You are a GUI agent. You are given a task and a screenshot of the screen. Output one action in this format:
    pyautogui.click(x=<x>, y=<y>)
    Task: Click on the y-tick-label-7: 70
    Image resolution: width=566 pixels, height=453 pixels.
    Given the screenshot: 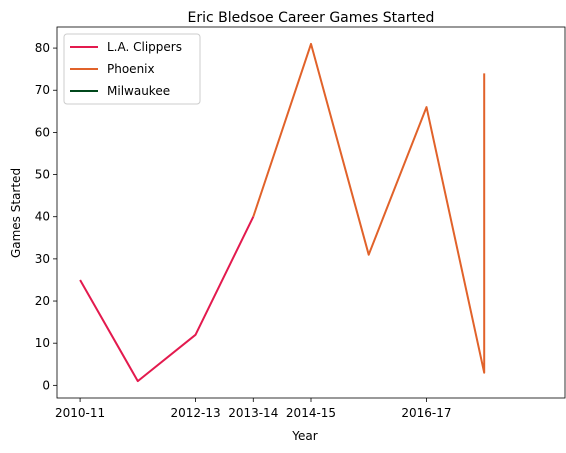 What is the action you would take?
    pyautogui.click(x=42, y=90)
    